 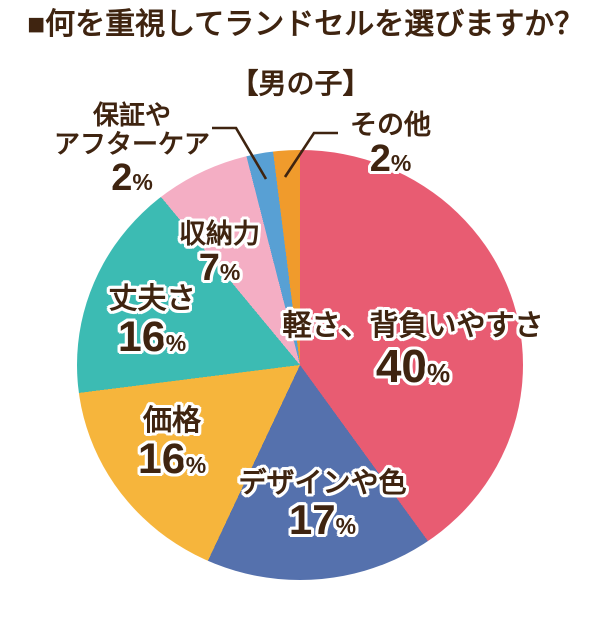 I want to click on slice-label-design: デザインや色 17%, so click(x=322, y=504).